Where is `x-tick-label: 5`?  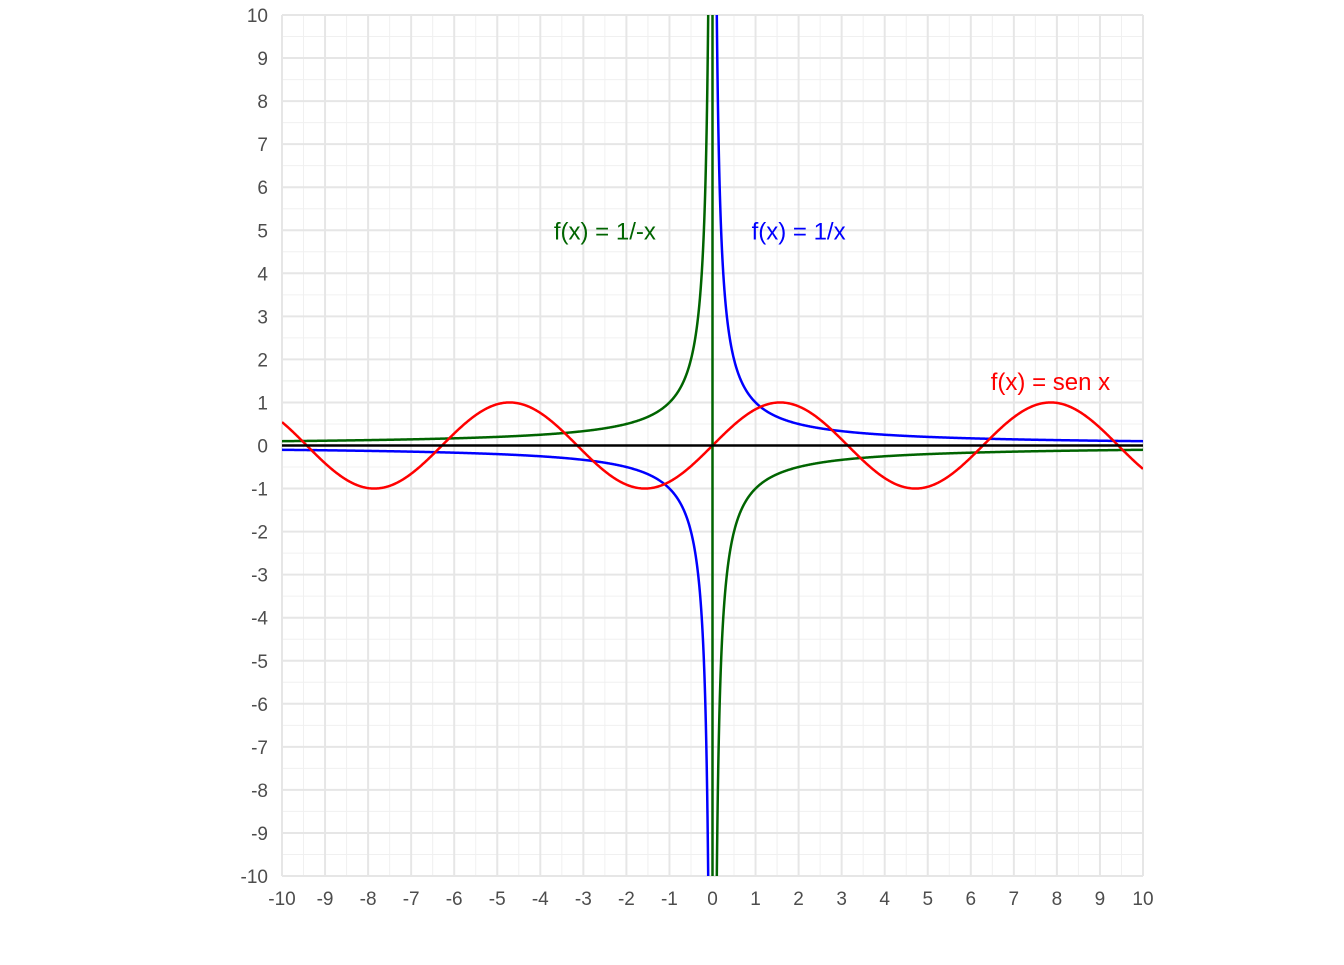 x-tick-label: 5 is located at coordinates (927, 899).